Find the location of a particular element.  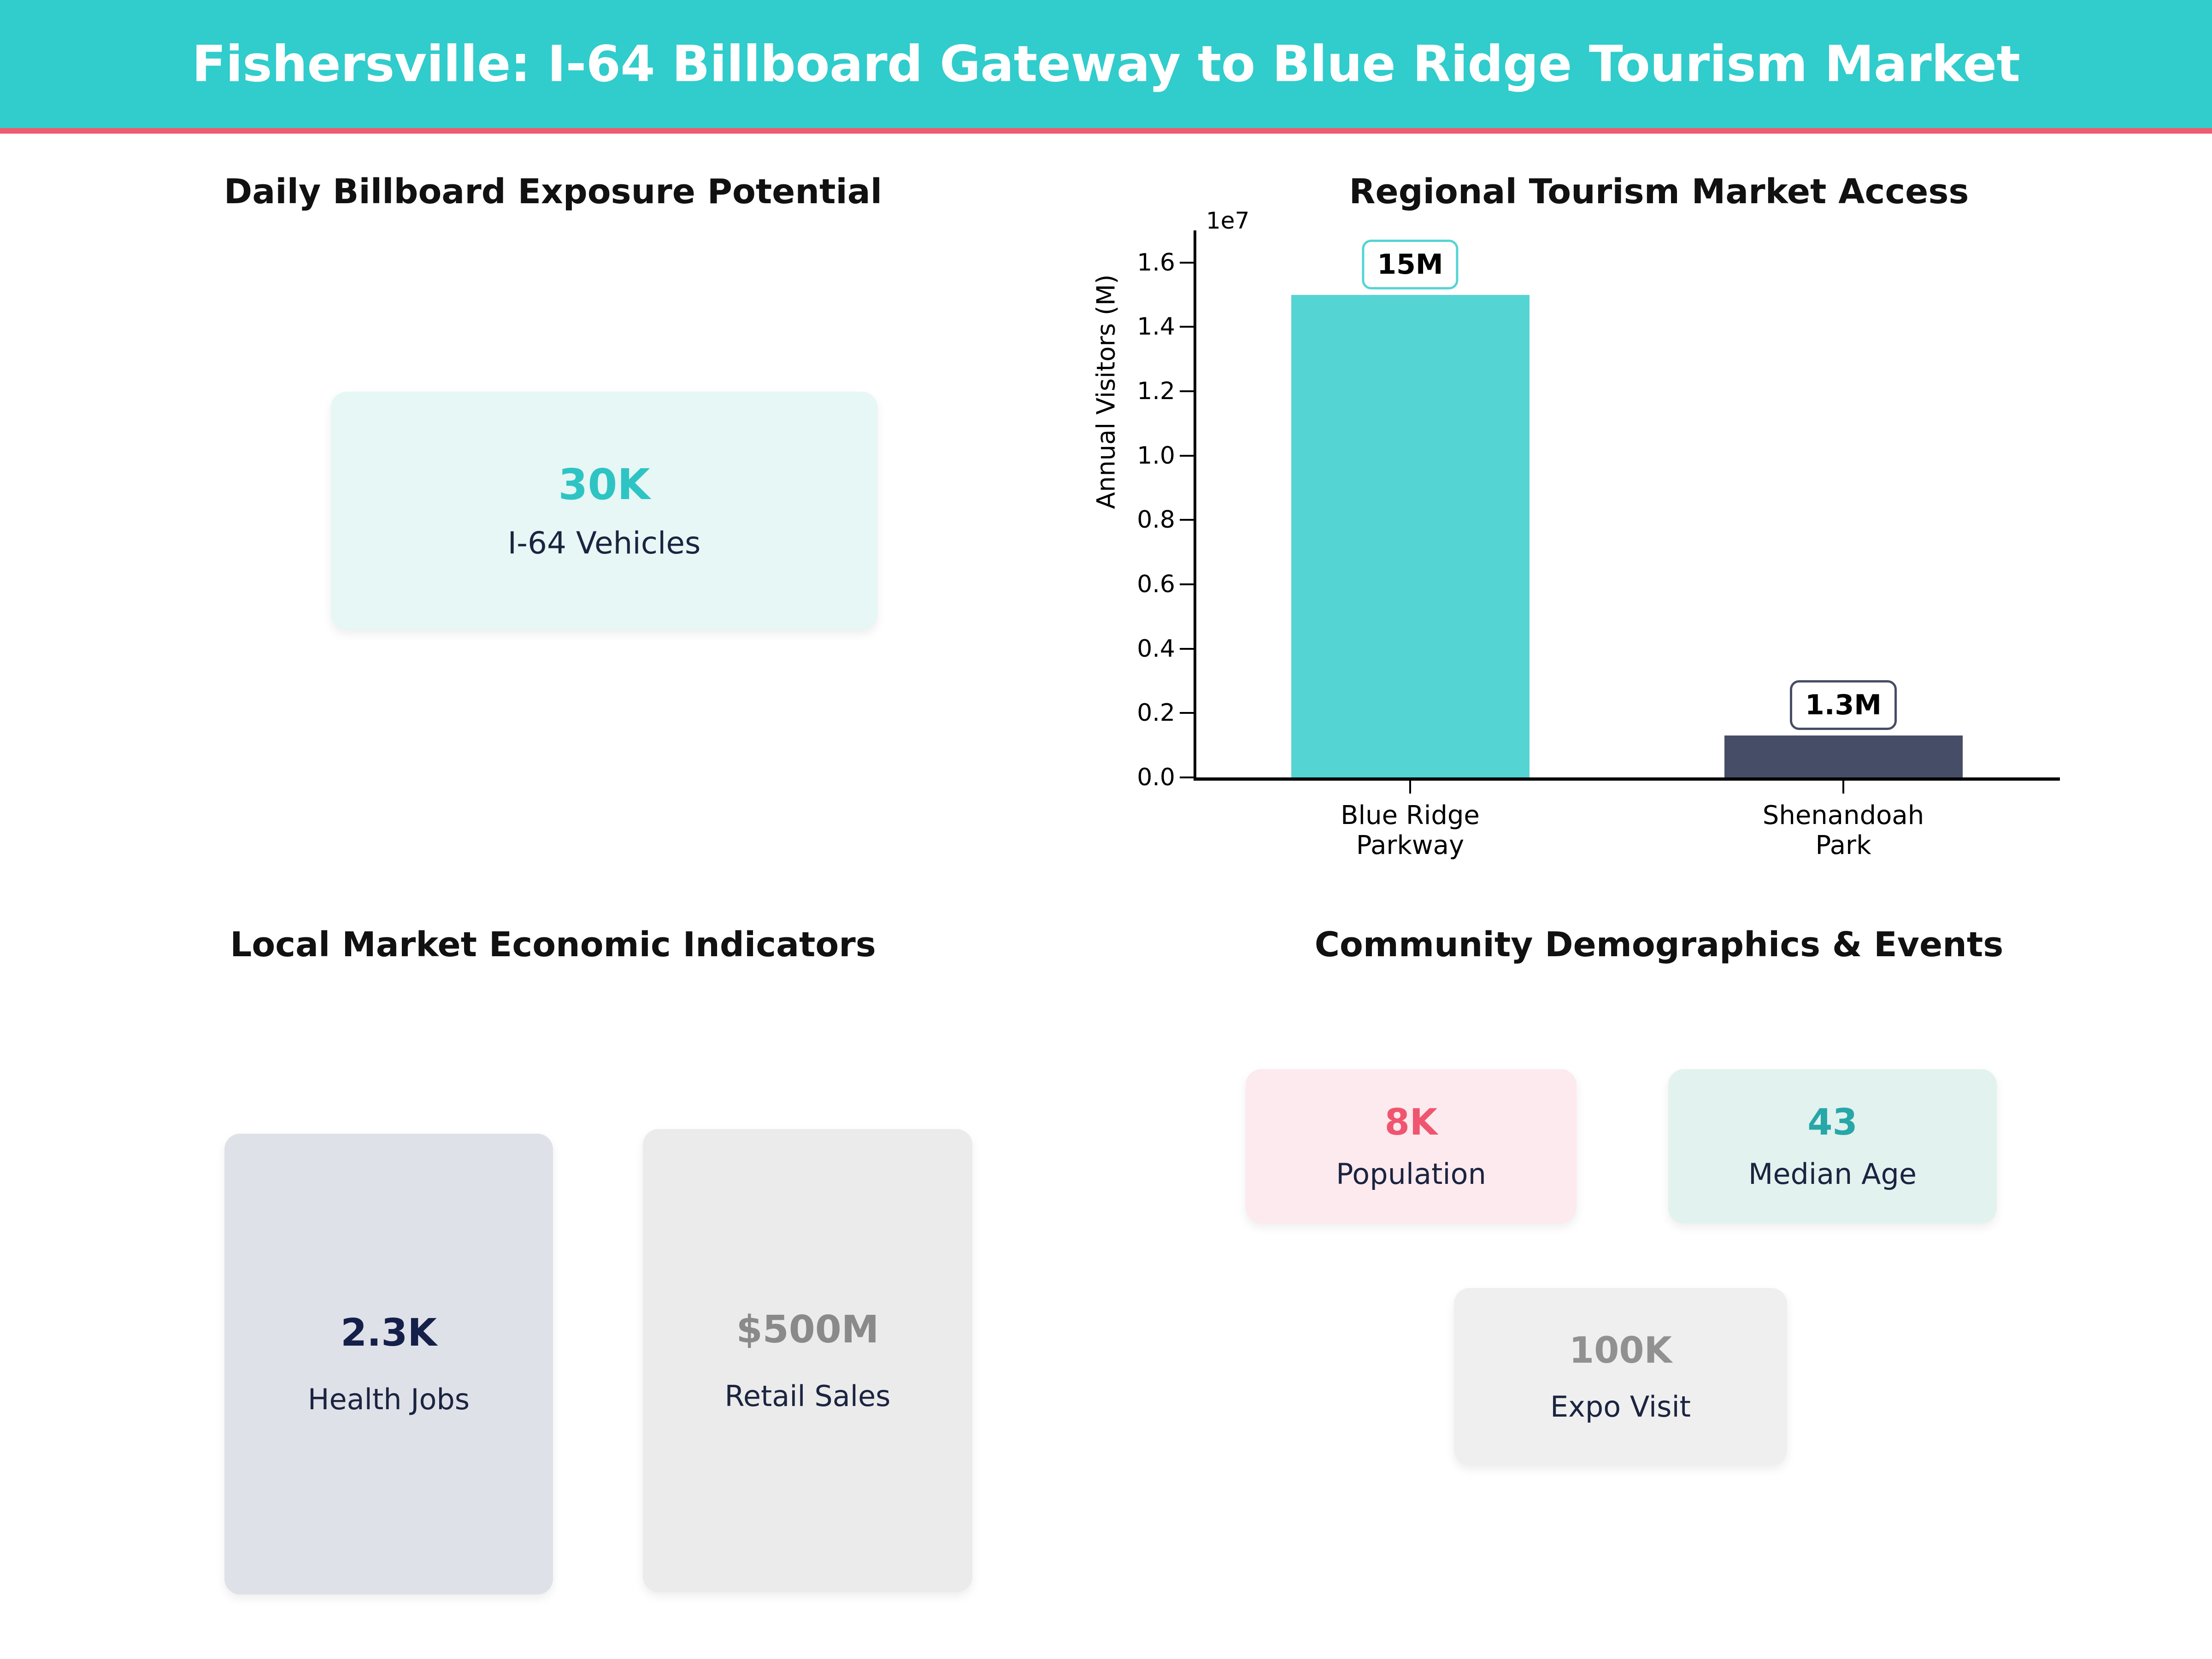

panel-title-community: Community Demographics & Events is located at coordinates (1659, 945).